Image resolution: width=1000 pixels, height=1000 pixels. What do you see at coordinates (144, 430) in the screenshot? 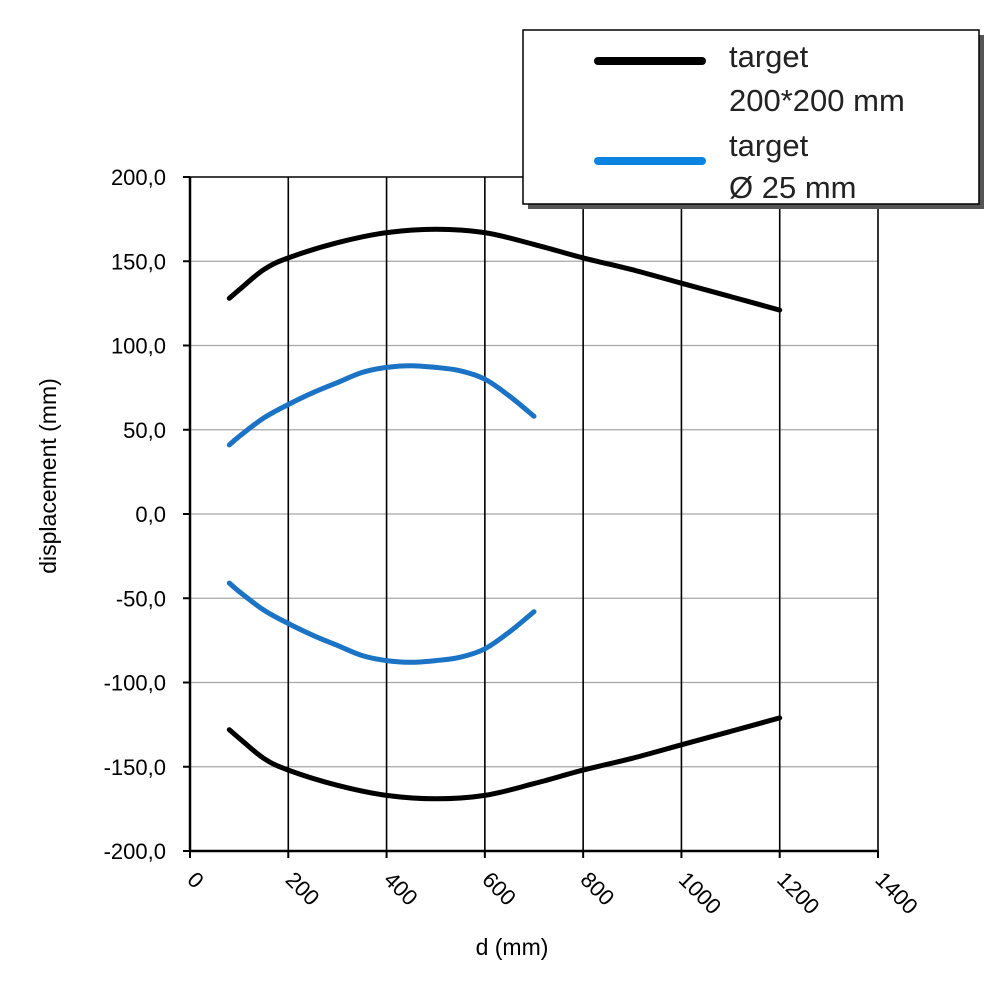
I see `y-tick-label: 50,0` at bounding box center [144, 430].